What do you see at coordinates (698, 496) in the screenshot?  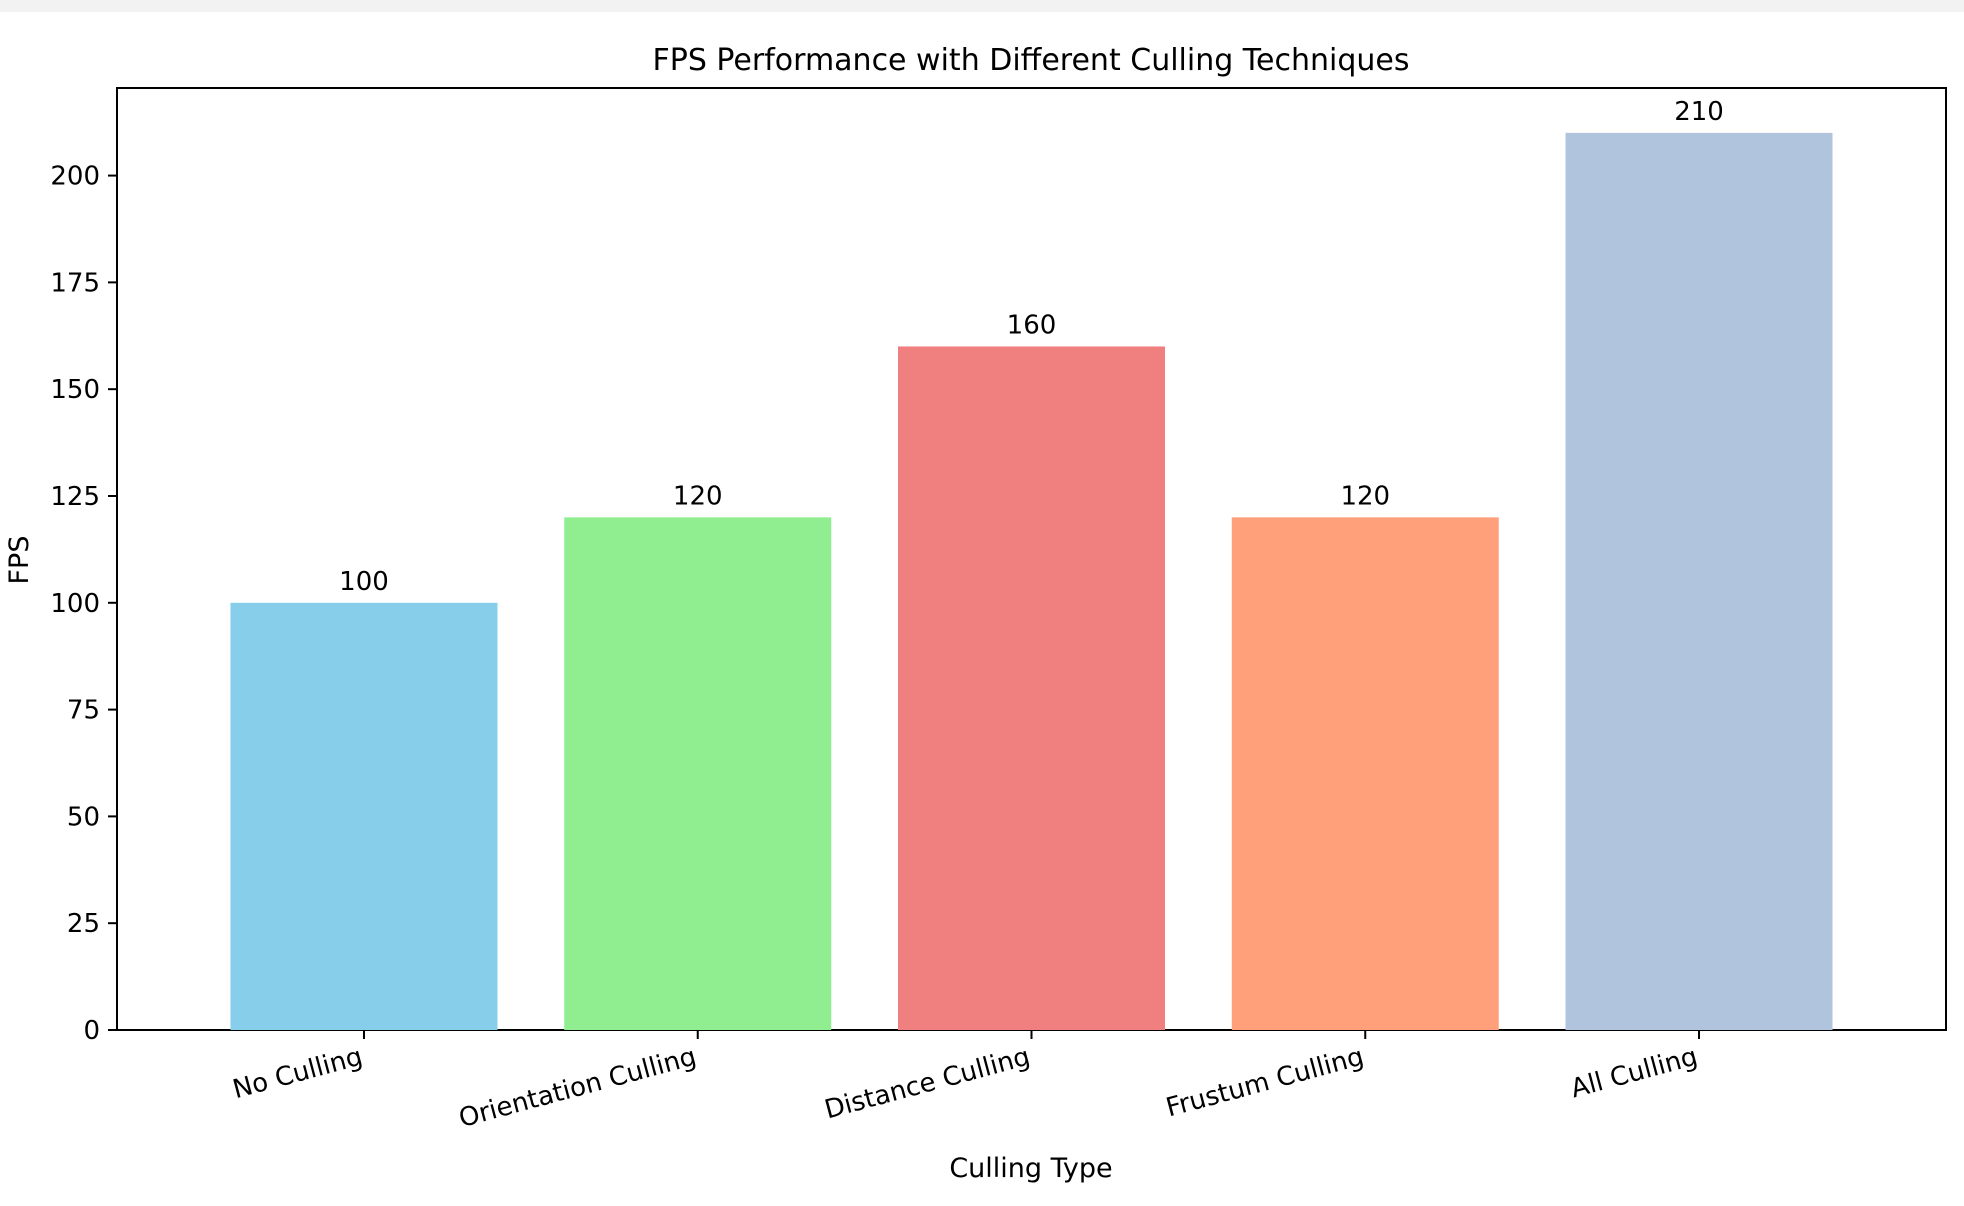 I see `data-label-1: 120` at bounding box center [698, 496].